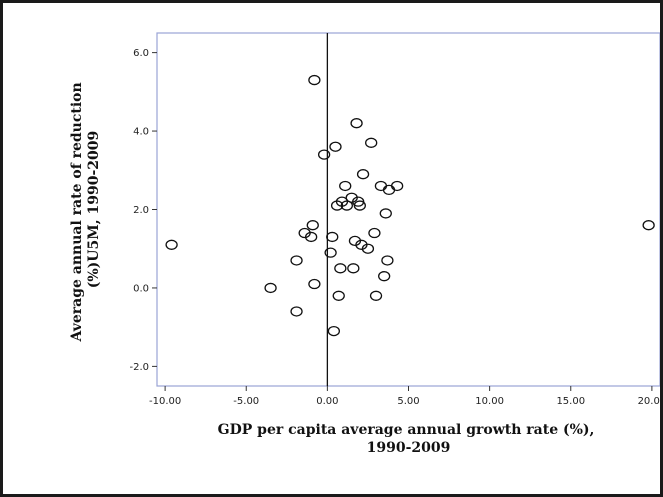  I want to click on x-axis: -10.00 -5.00 0.00 5.00 10.00 15.00 20.00, so click(404, 396).